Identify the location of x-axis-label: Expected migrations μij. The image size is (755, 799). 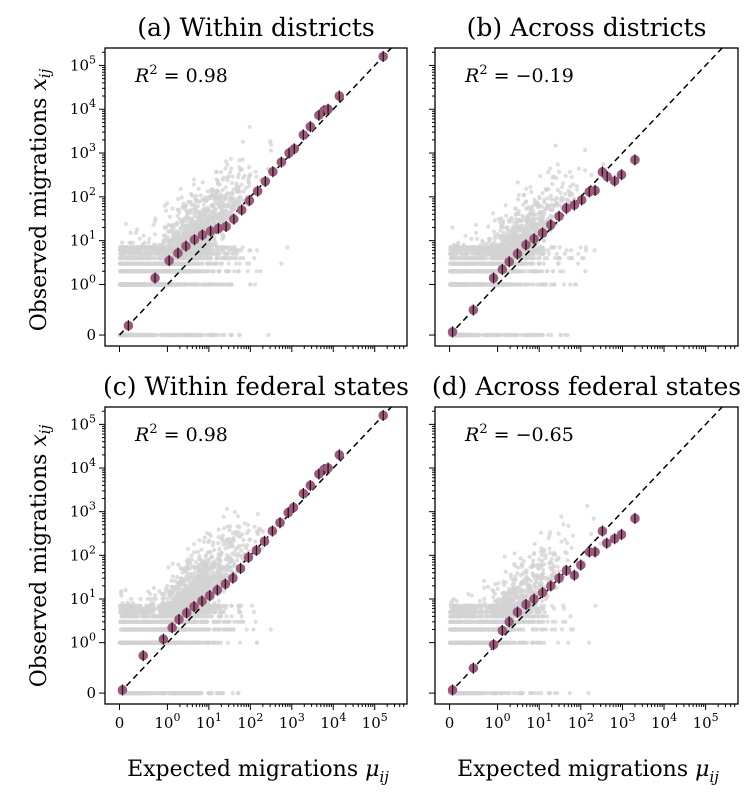
(258, 771).